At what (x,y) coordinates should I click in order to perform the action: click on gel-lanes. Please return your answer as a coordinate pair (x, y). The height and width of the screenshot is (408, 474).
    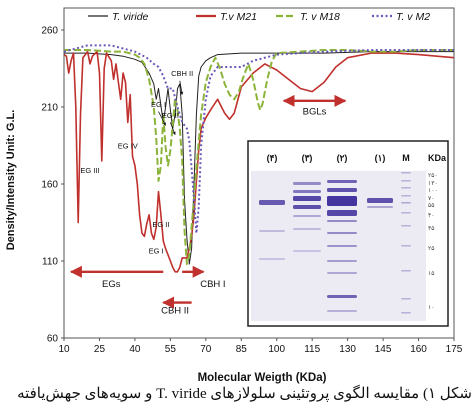
    Looking at the image, I should click on (335, 243).